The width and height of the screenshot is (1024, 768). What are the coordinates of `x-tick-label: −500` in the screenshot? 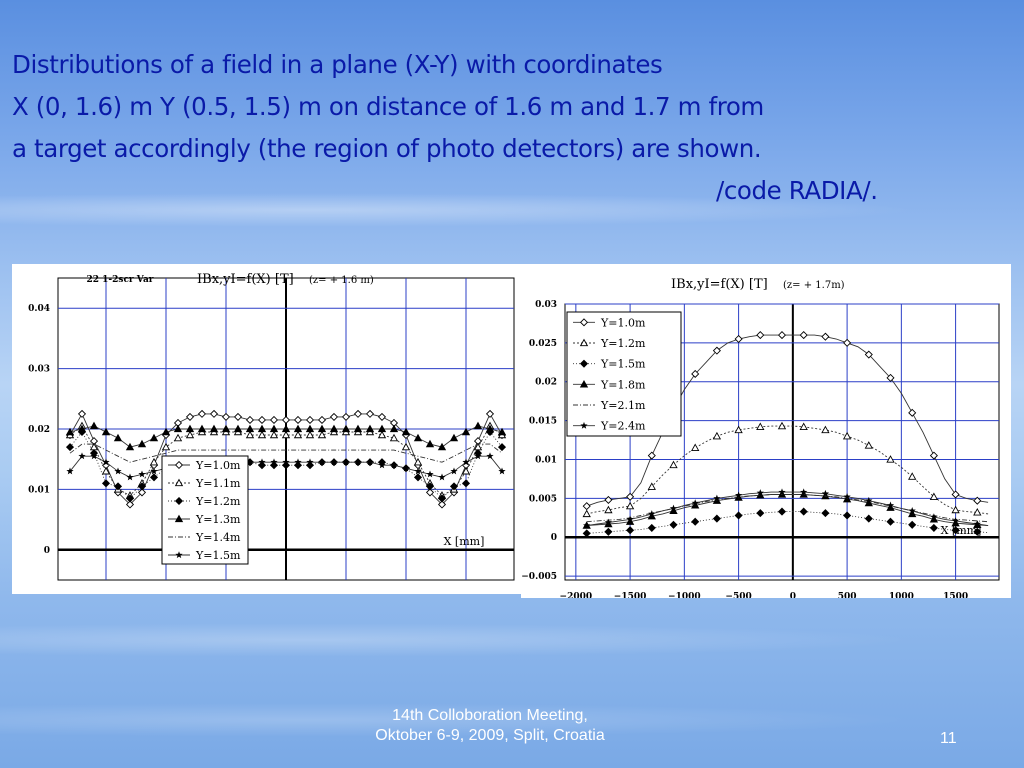 It's located at (738, 595).